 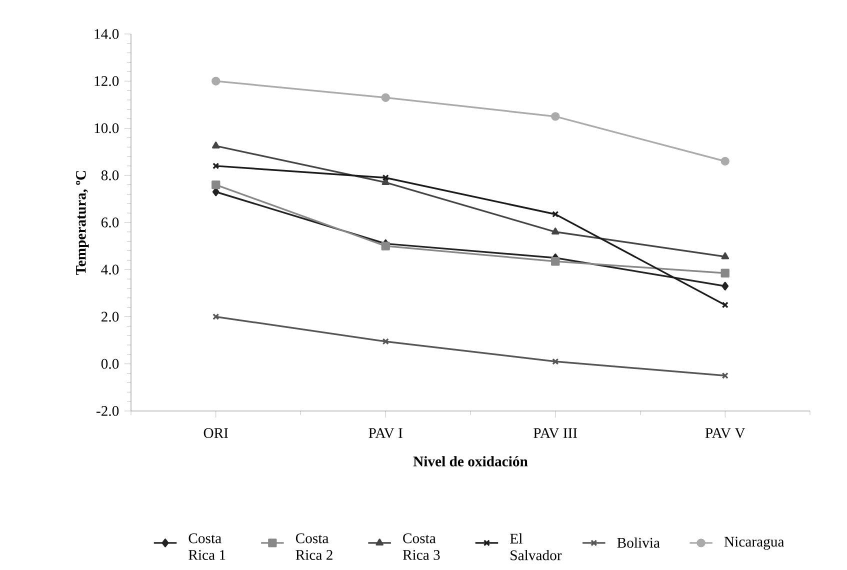 What do you see at coordinates (421, 546) in the screenshot?
I see `legend-label: Costa Rica 3` at bounding box center [421, 546].